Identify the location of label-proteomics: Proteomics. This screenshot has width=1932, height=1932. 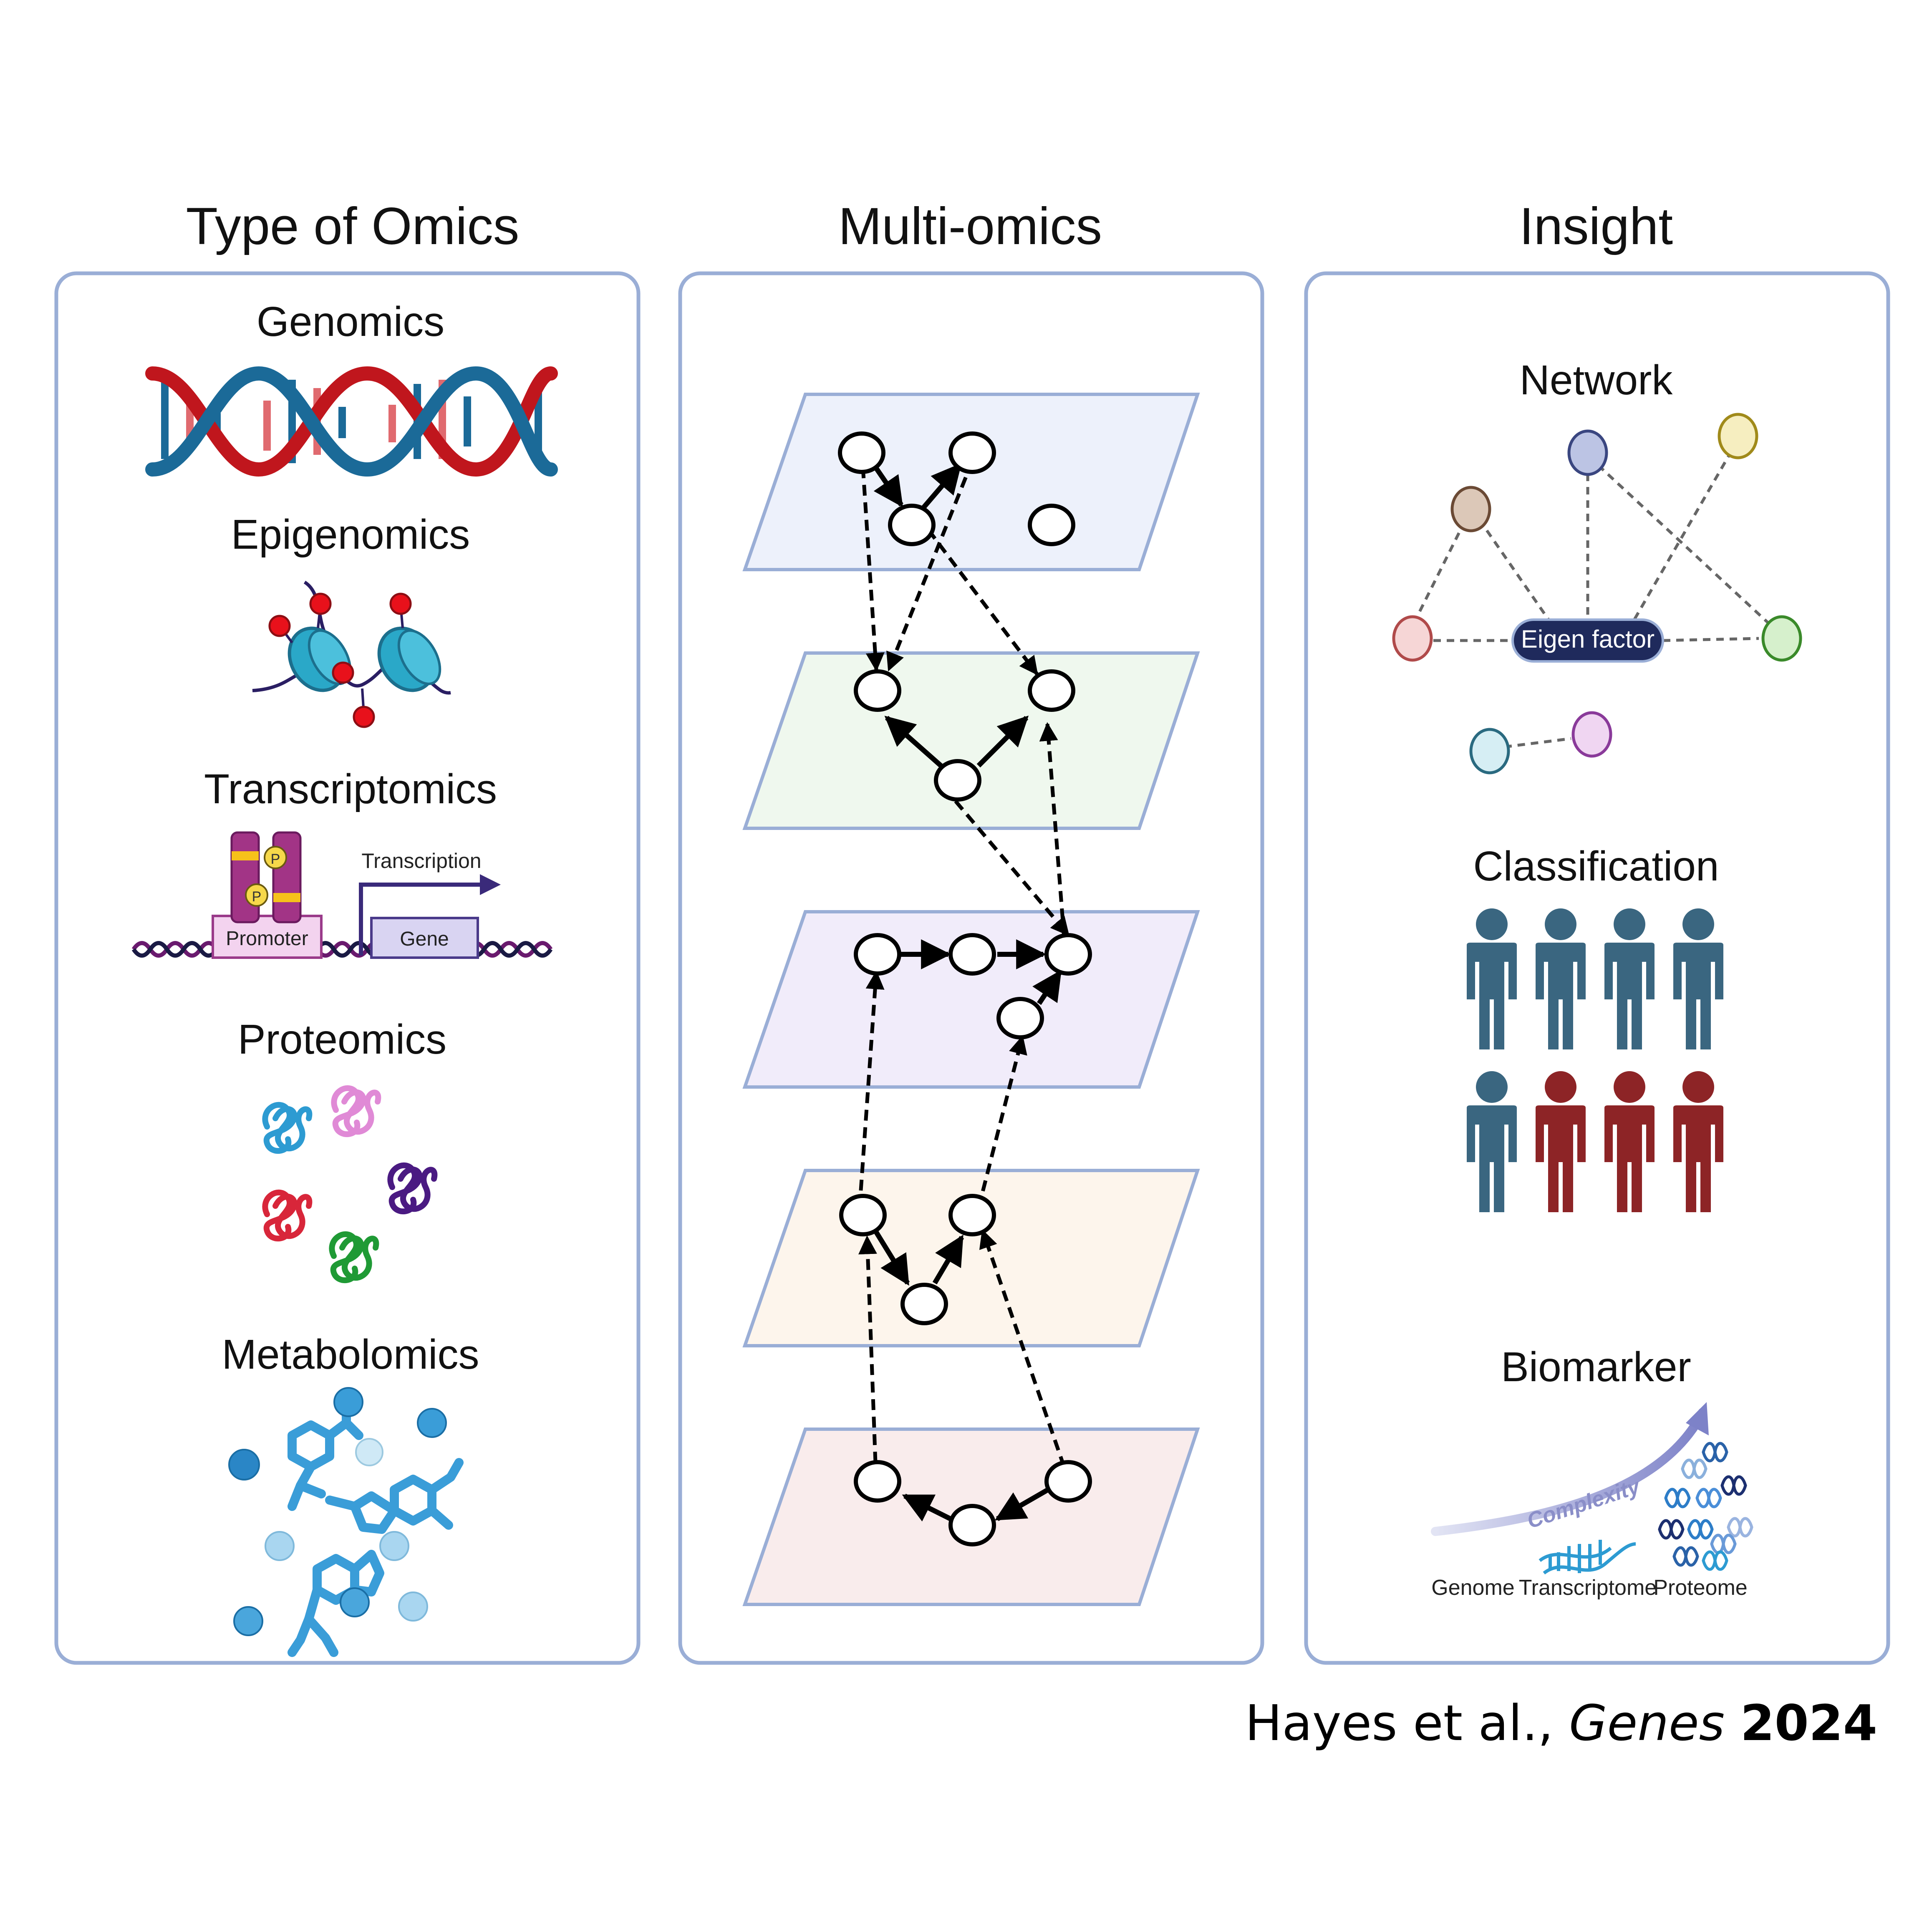
(342, 1040).